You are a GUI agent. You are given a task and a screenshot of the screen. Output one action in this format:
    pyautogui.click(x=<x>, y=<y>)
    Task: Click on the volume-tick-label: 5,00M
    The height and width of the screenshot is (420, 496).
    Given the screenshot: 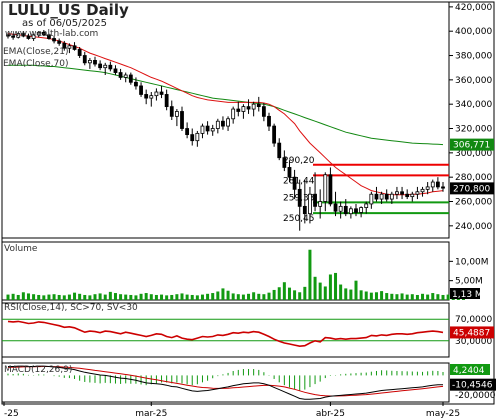 What is the action you would take?
    pyautogui.click(x=469, y=282)
    